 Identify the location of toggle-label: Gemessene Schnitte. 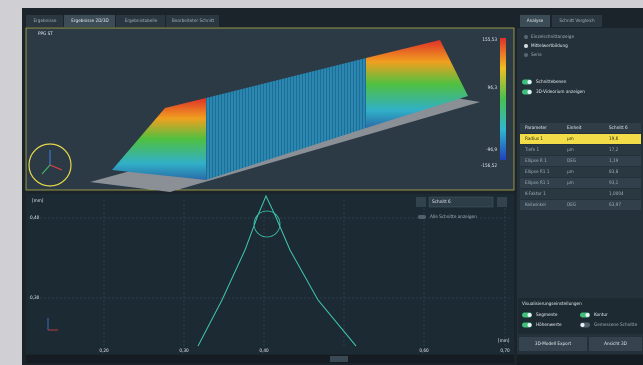
(616, 324).